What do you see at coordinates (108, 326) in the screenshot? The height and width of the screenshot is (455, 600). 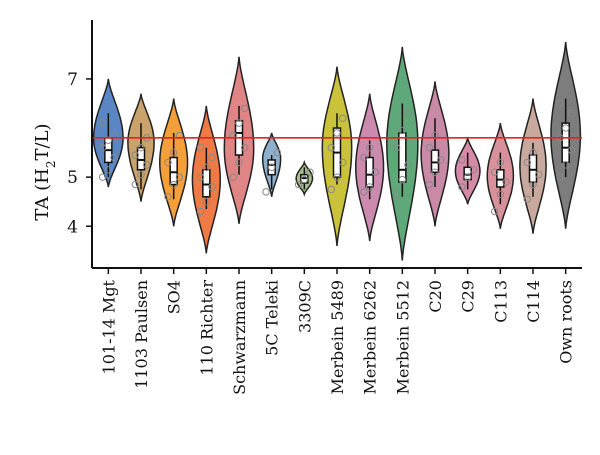 I see `x-category-label: 101-14 Mgt` at bounding box center [108, 326].